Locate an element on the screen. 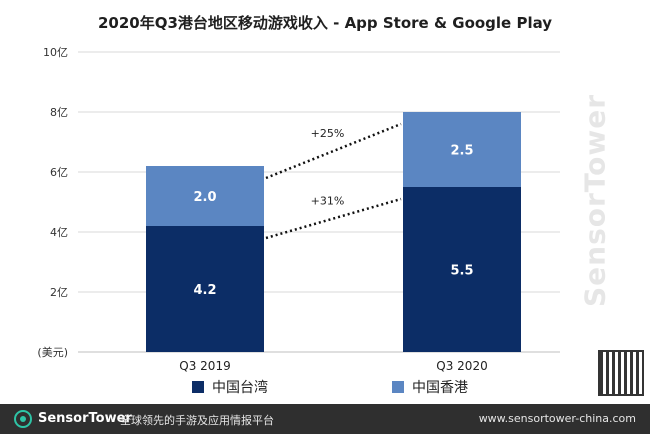 Image resolution: width=650 pixels, height=434 pixels. legend-label-hongkong: 中国香港 is located at coordinates (440, 388).